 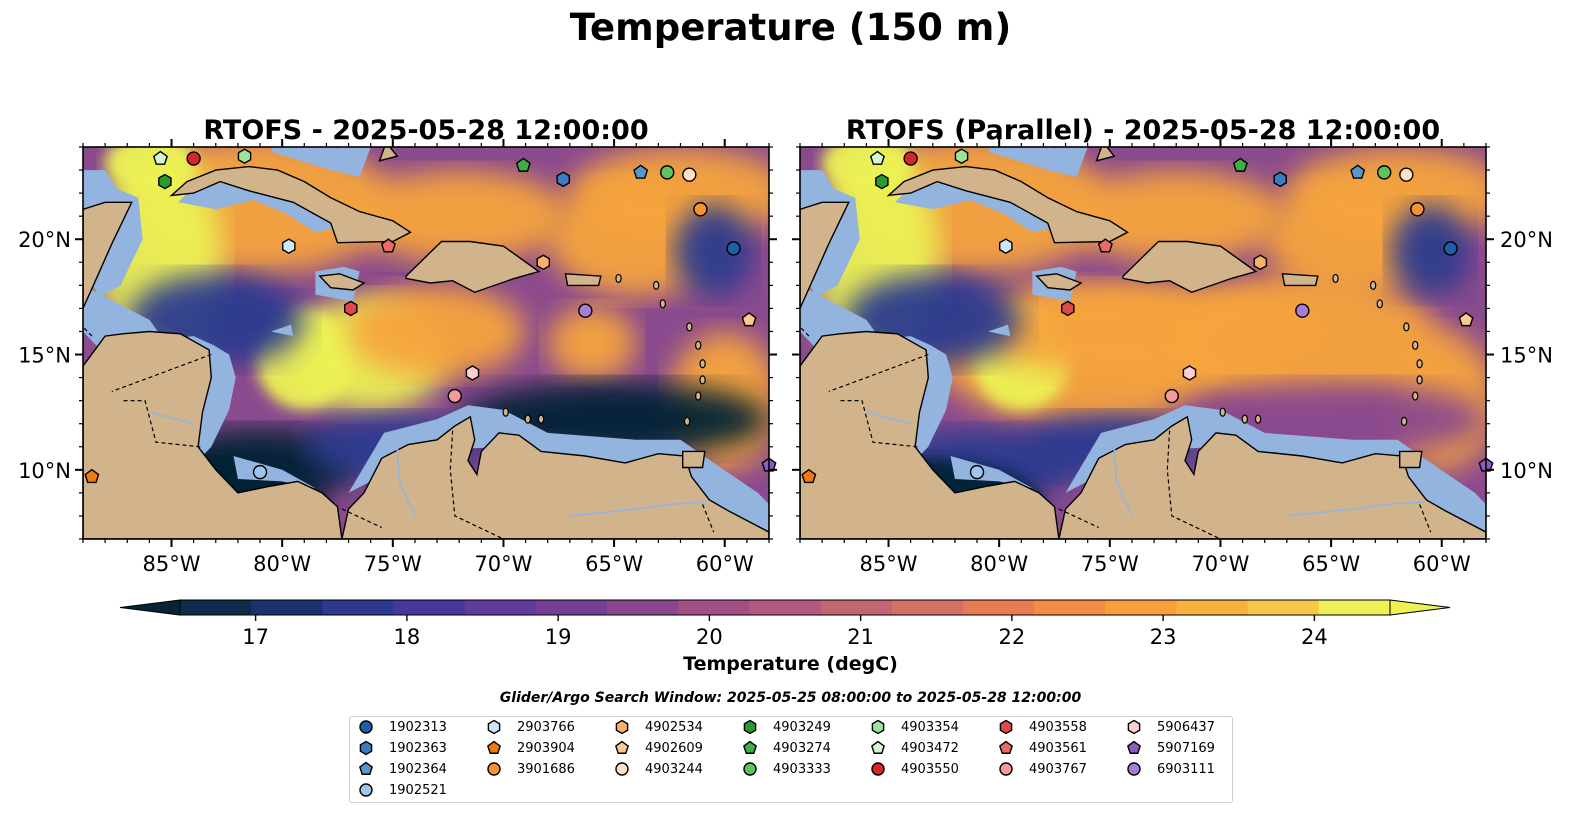 I want to click on legend-item: 5906437, so click(x=1170, y=727).